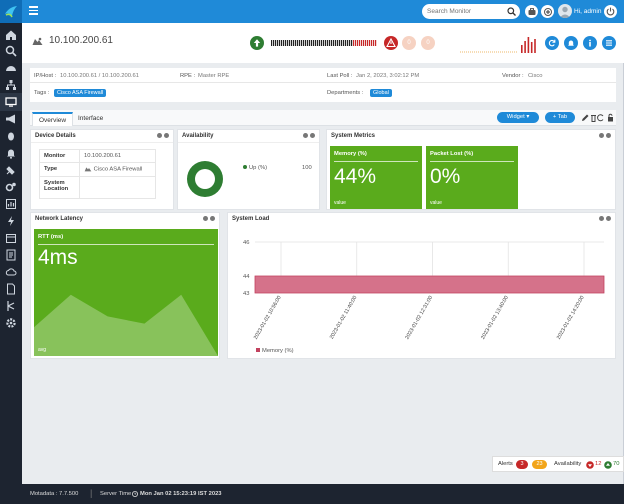  I want to click on tag-badge: Cisco ASA Firewall, so click(80, 93).